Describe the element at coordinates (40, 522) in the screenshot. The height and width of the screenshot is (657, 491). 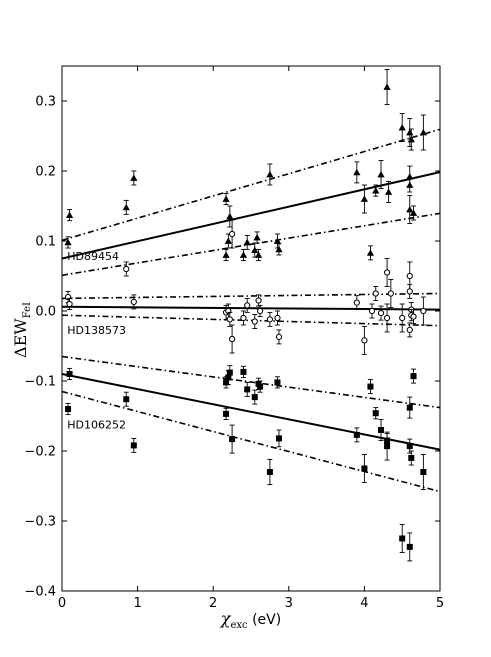
I see `y-tick-label: −0.3` at that location.